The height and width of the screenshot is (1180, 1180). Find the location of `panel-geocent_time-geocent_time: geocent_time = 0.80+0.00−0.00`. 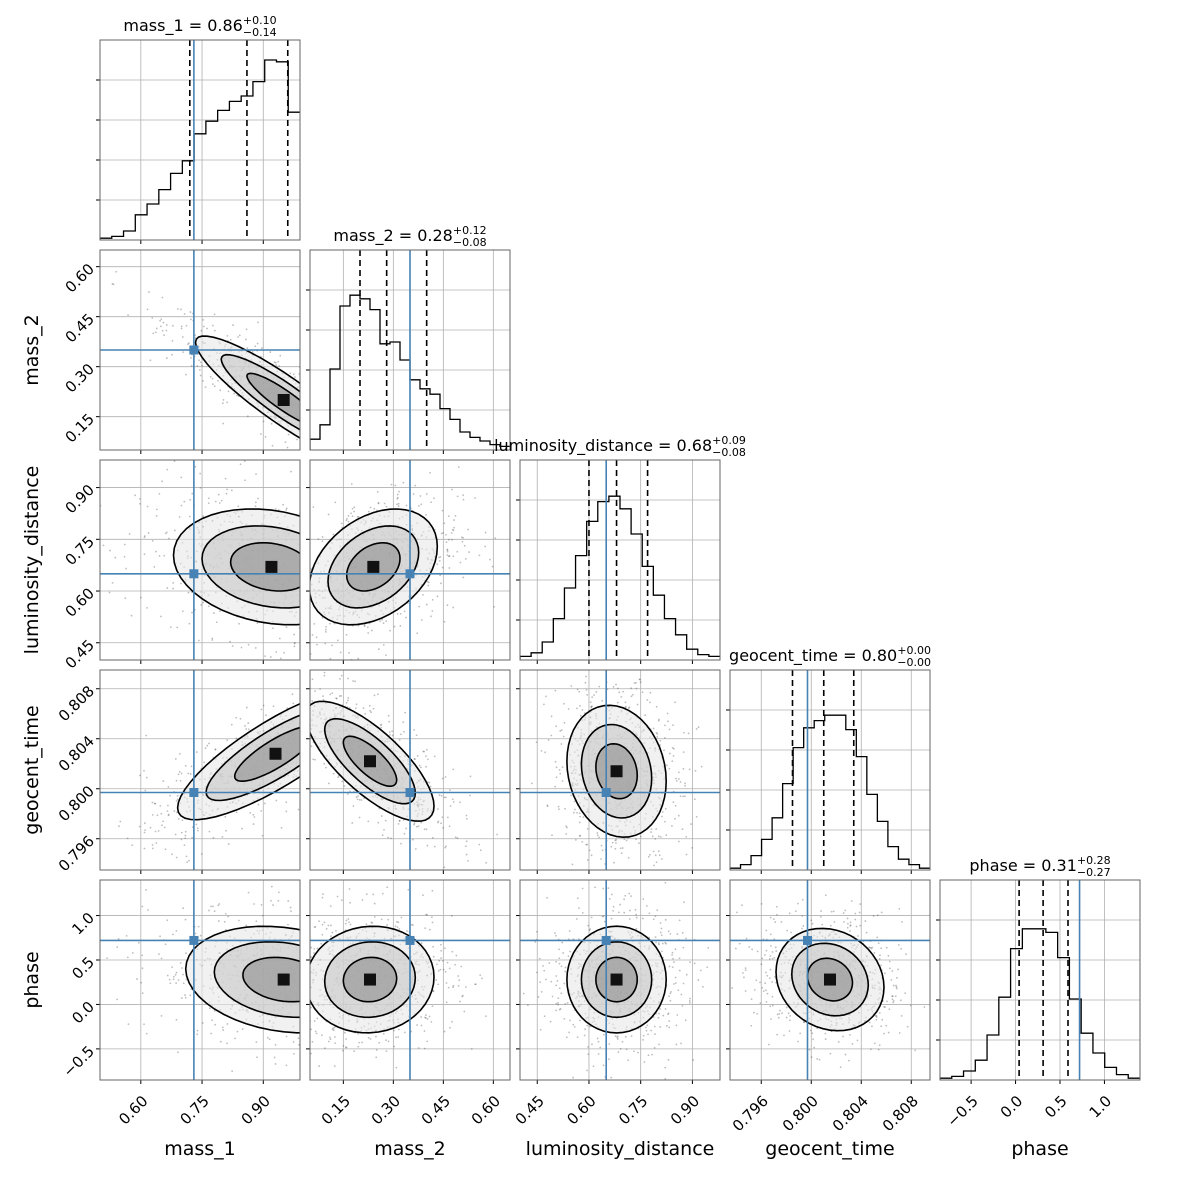

panel-geocent_time-geocent_time: geocent_time = 0.80+0.00−0.00 is located at coordinates (828, 759).